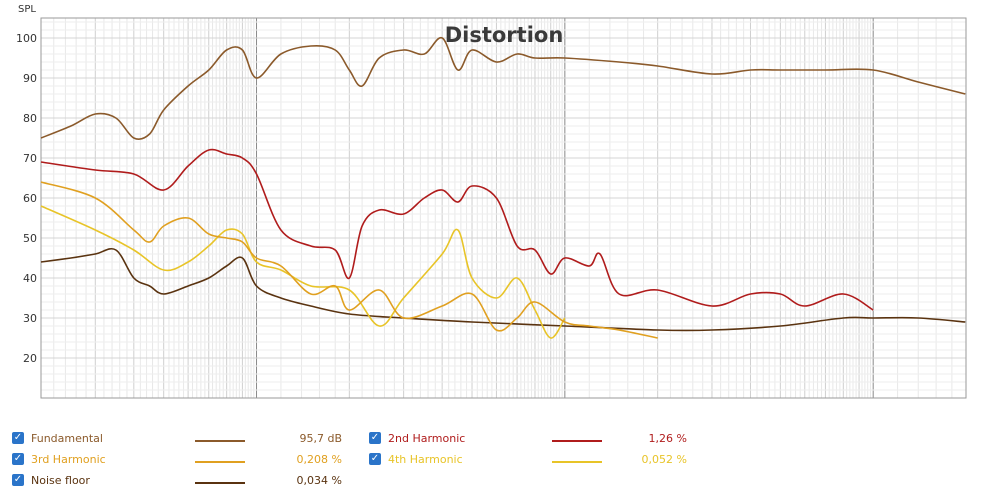 Image resolution: width=987 pixels, height=495 pixels. Describe the element at coordinates (30, 198) in the screenshot. I see `y-tick-label: 60` at that location.